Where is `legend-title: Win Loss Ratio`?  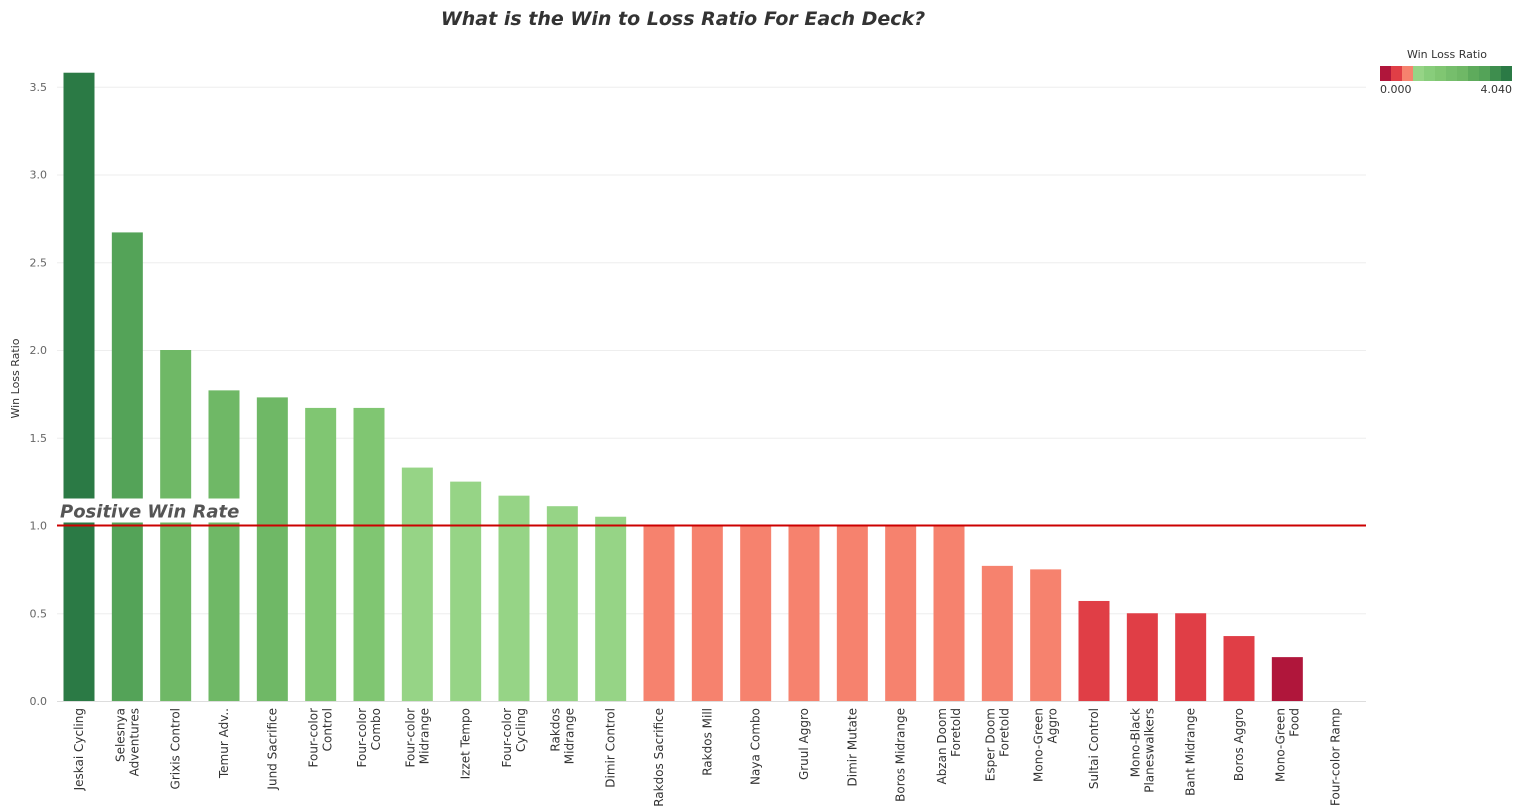 legend-title: Win Loss Ratio is located at coordinates (1447, 54).